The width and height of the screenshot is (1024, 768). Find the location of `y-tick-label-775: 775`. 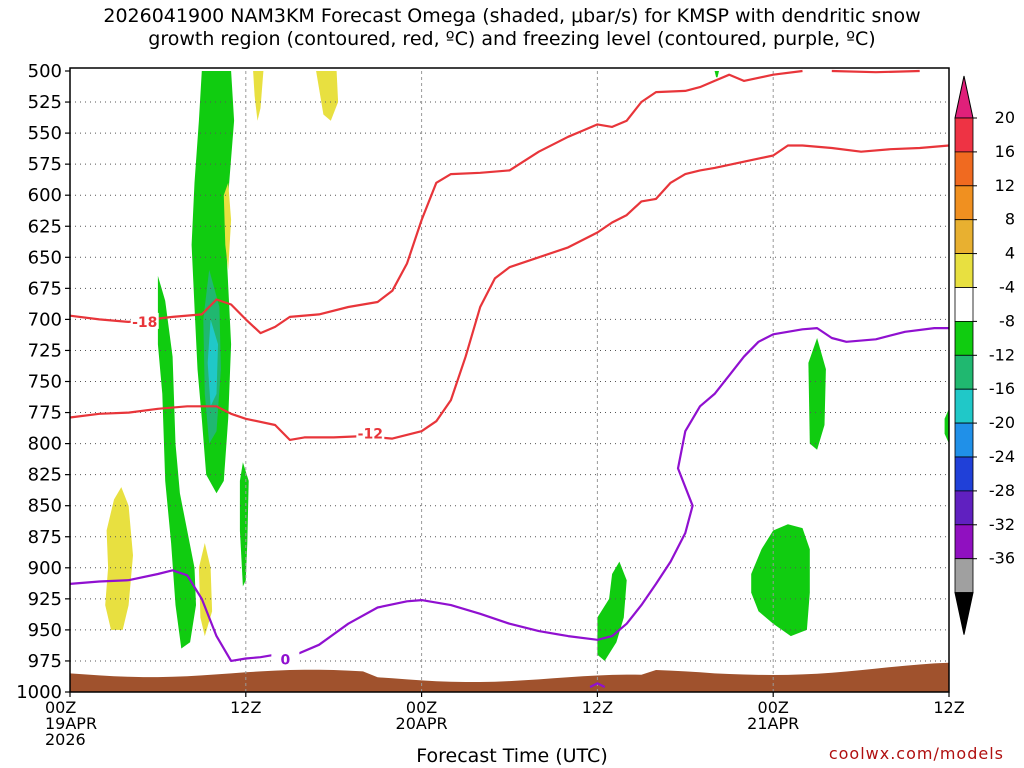

y-tick-label-775: 775 is located at coordinates (45, 413).